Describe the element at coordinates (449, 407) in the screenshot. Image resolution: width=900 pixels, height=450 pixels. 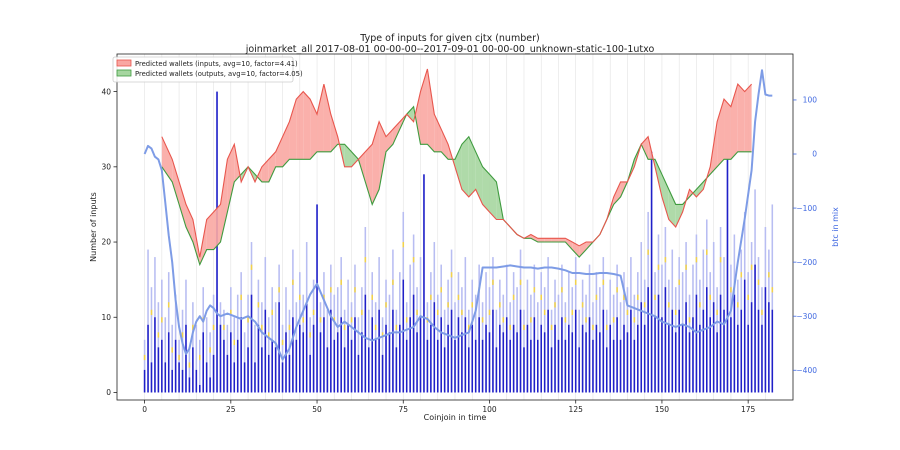
I see `x-axis-ticks: 0 25 50 75 100 125 150 175` at that location.